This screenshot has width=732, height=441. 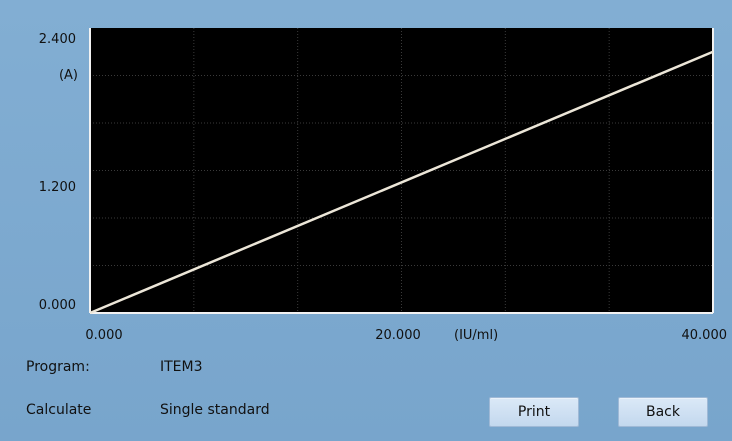 What do you see at coordinates (398, 335) in the screenshot?
I see `x-tick-label: 20.000` at bounding box center [398, 335].